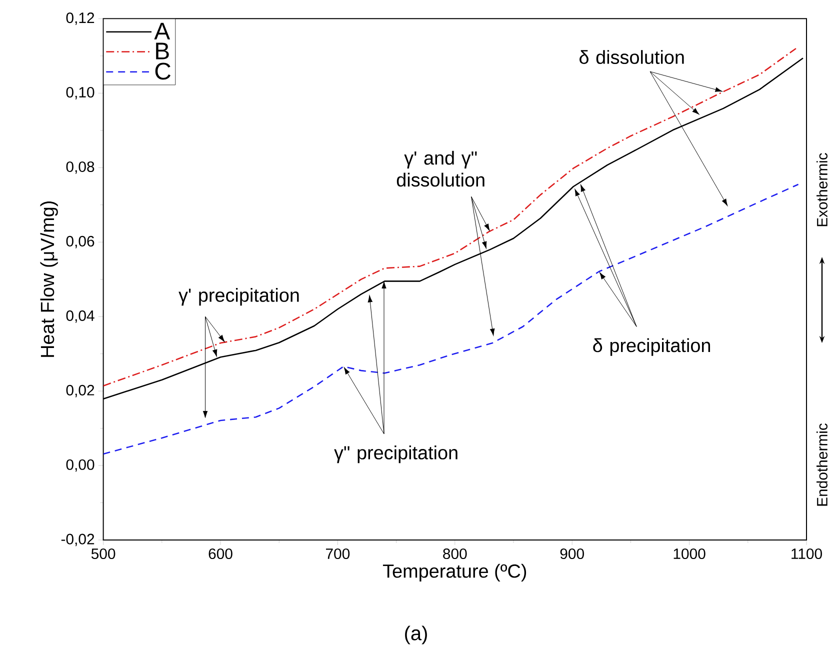  What do you see at coordinates (238, 297) in the screenshot?
I see `annotation: γ' precipitation` at bounding box center [238, 297].